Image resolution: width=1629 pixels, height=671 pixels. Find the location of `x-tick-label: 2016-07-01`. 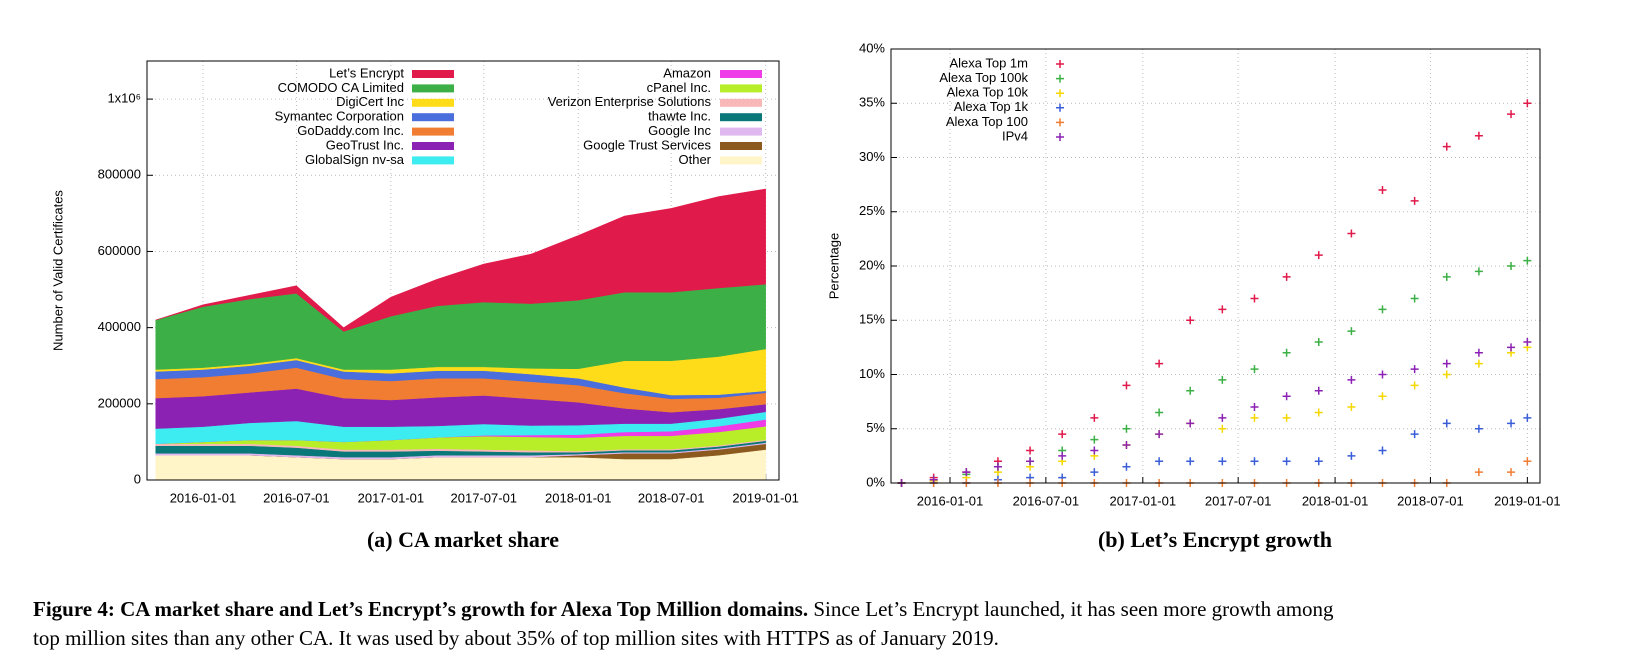

x-tick-label: 2016-07-01 is located at coordinates (1046, 500).